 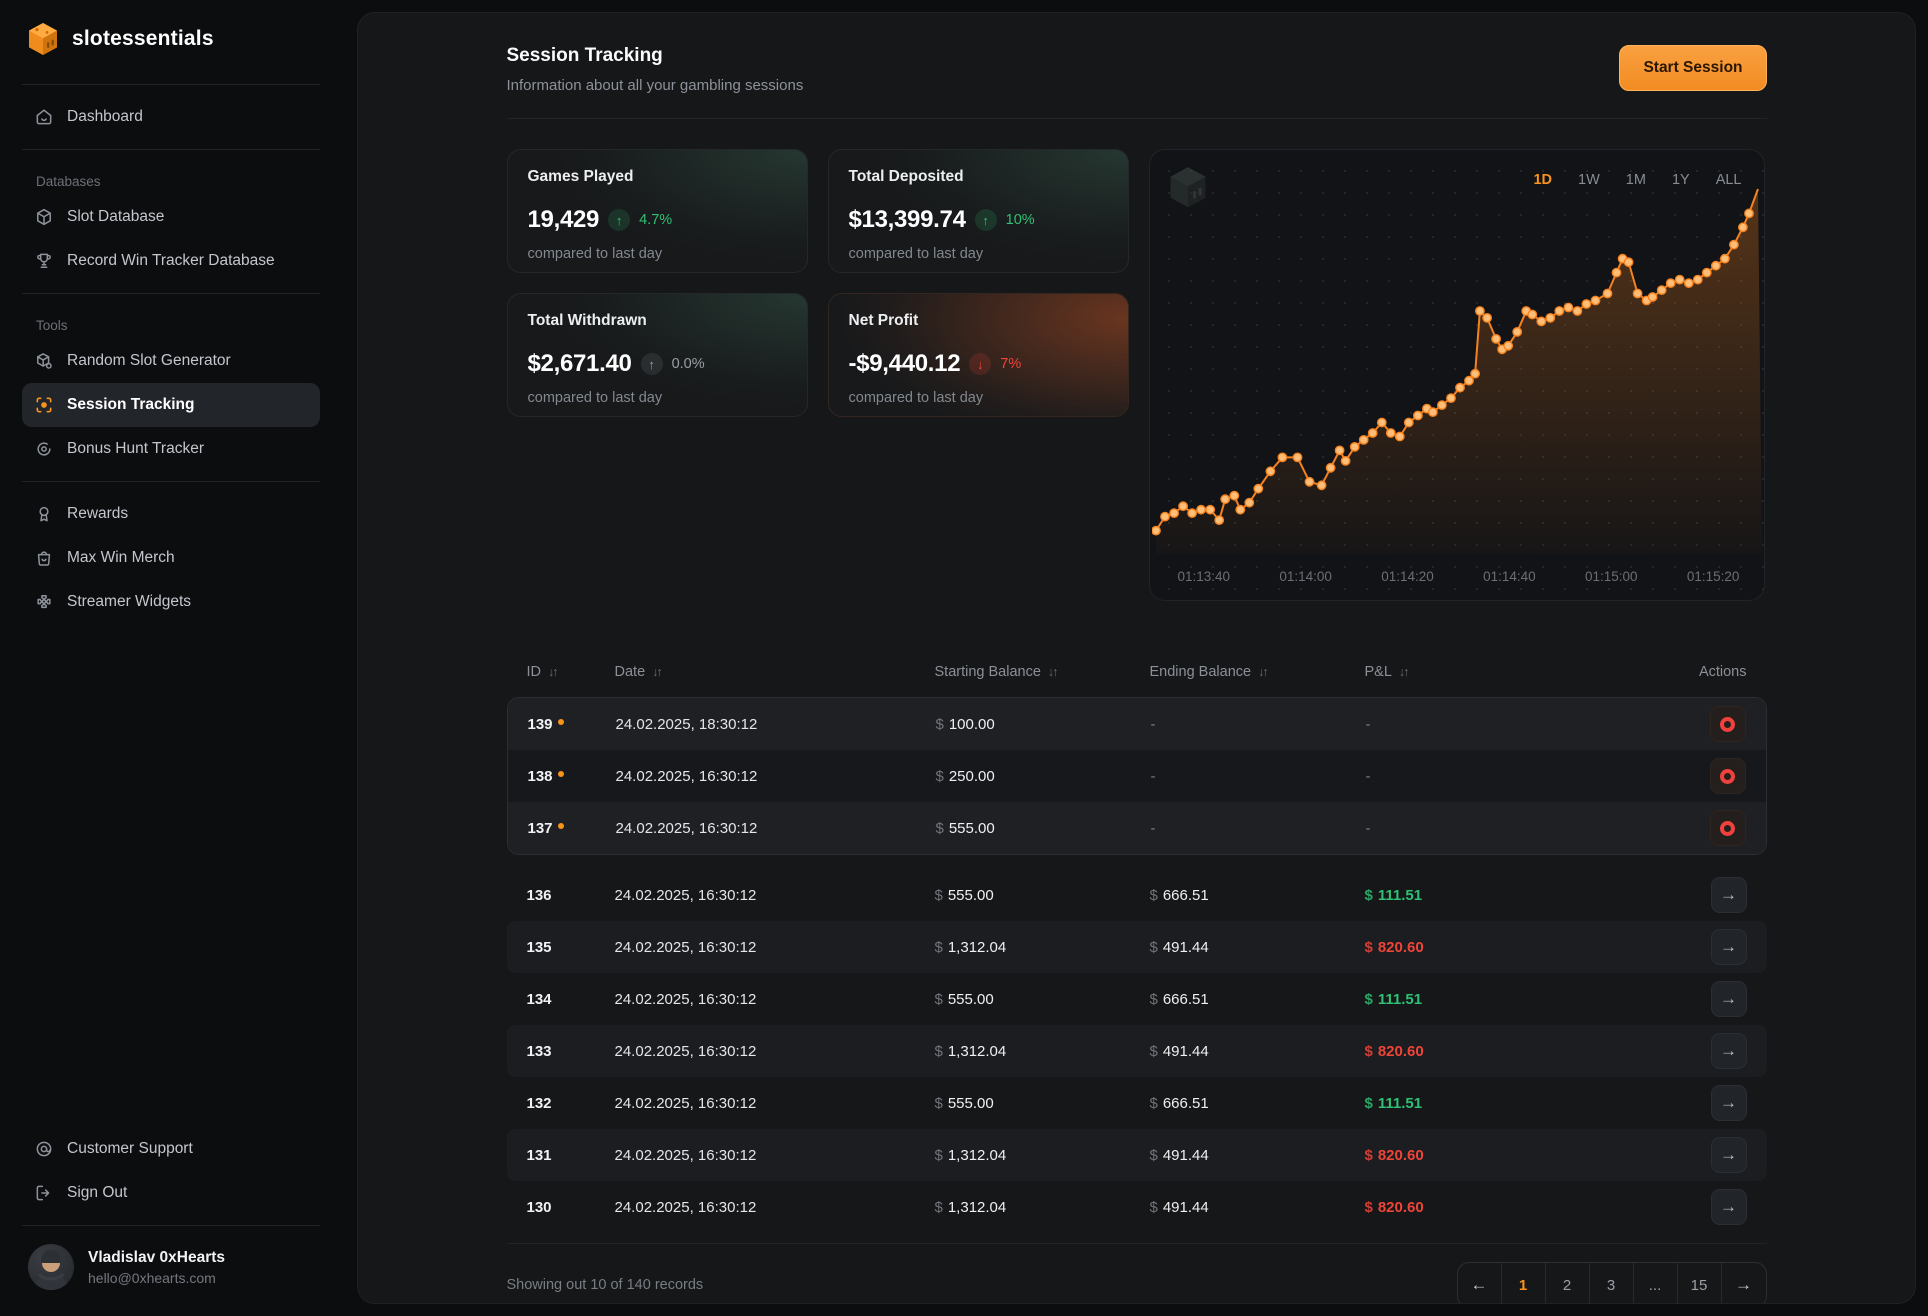 What do you see at coordinates (1509, 576) in the screenshot?
I see `x-axis-tick: 01:14:40` at bounding box center [1509, 576].